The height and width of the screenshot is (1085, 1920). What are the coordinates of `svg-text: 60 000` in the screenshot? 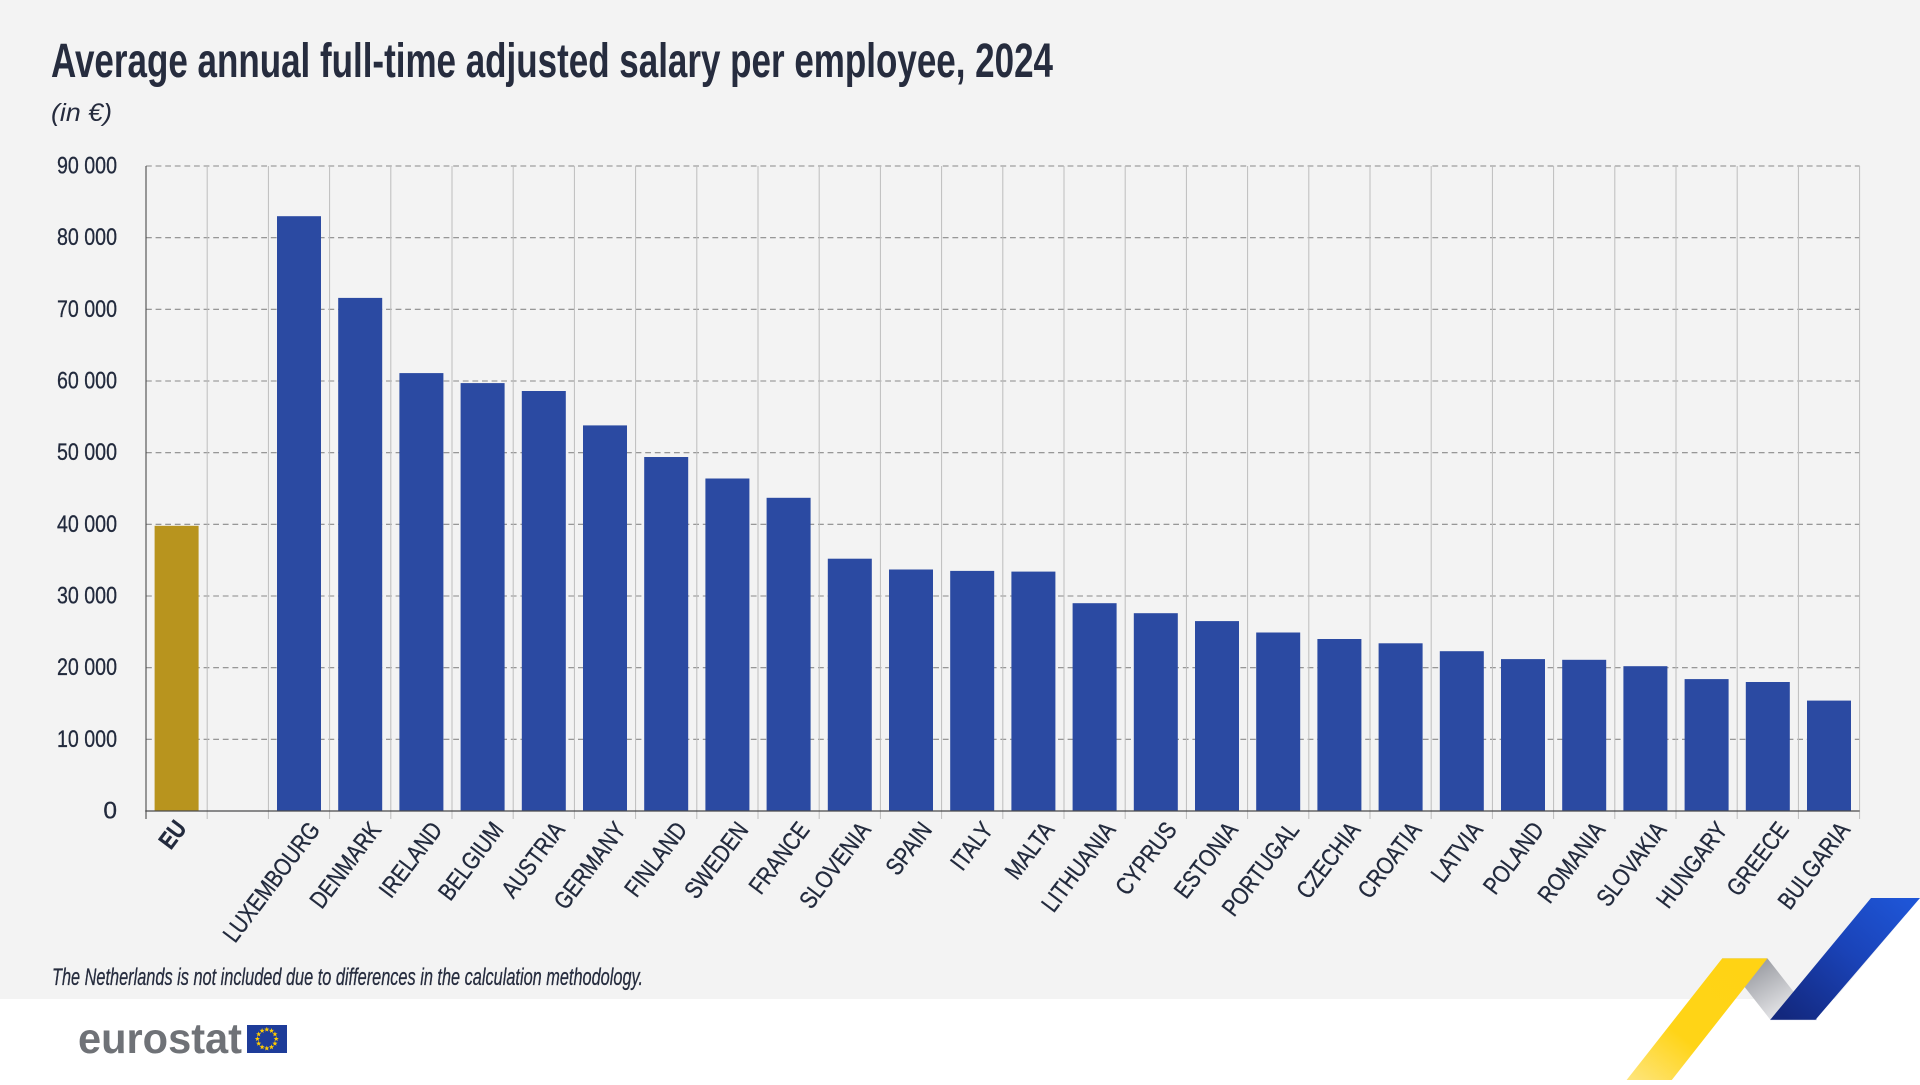 It's located at (87, 381).